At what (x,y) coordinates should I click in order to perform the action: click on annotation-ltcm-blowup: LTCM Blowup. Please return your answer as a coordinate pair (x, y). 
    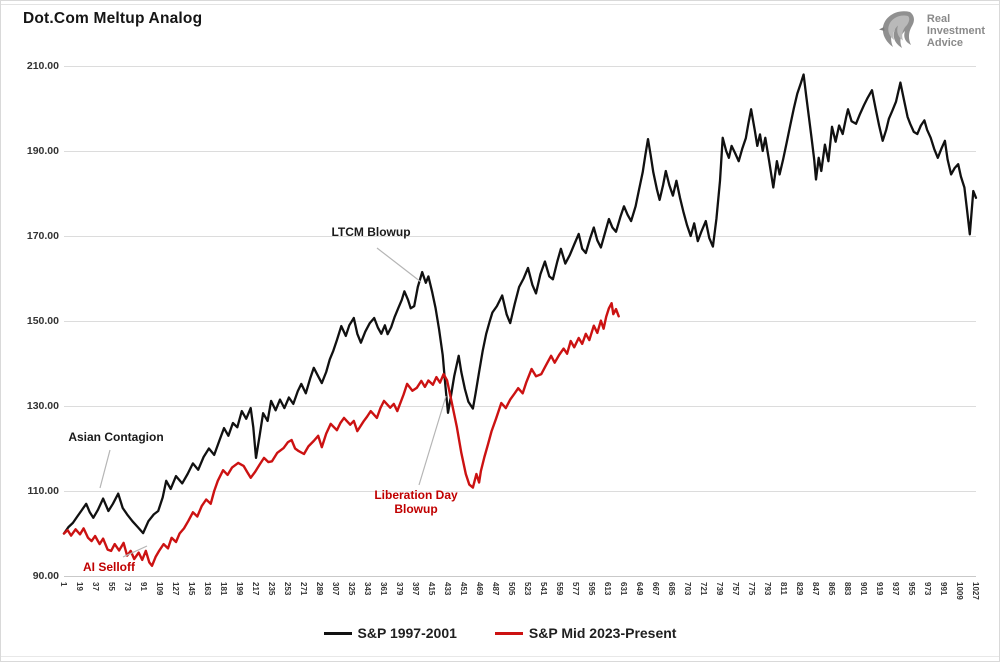
    Looking at the image, I should click on (370, 232).